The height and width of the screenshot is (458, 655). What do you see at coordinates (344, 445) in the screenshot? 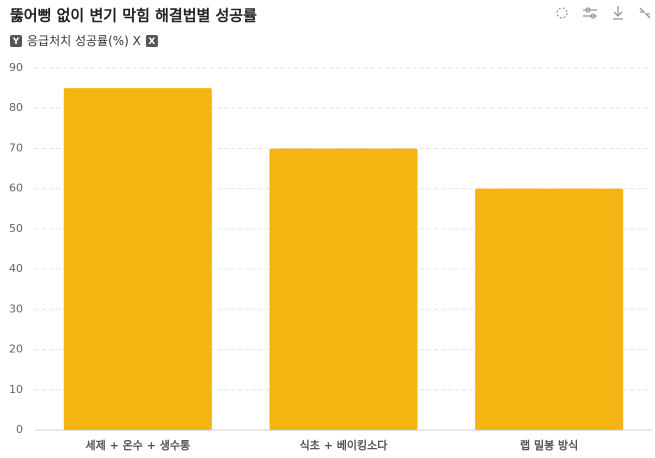
I see `x-tick-label: 식초 + 베이킹소다` at bounding box center [344, 445].